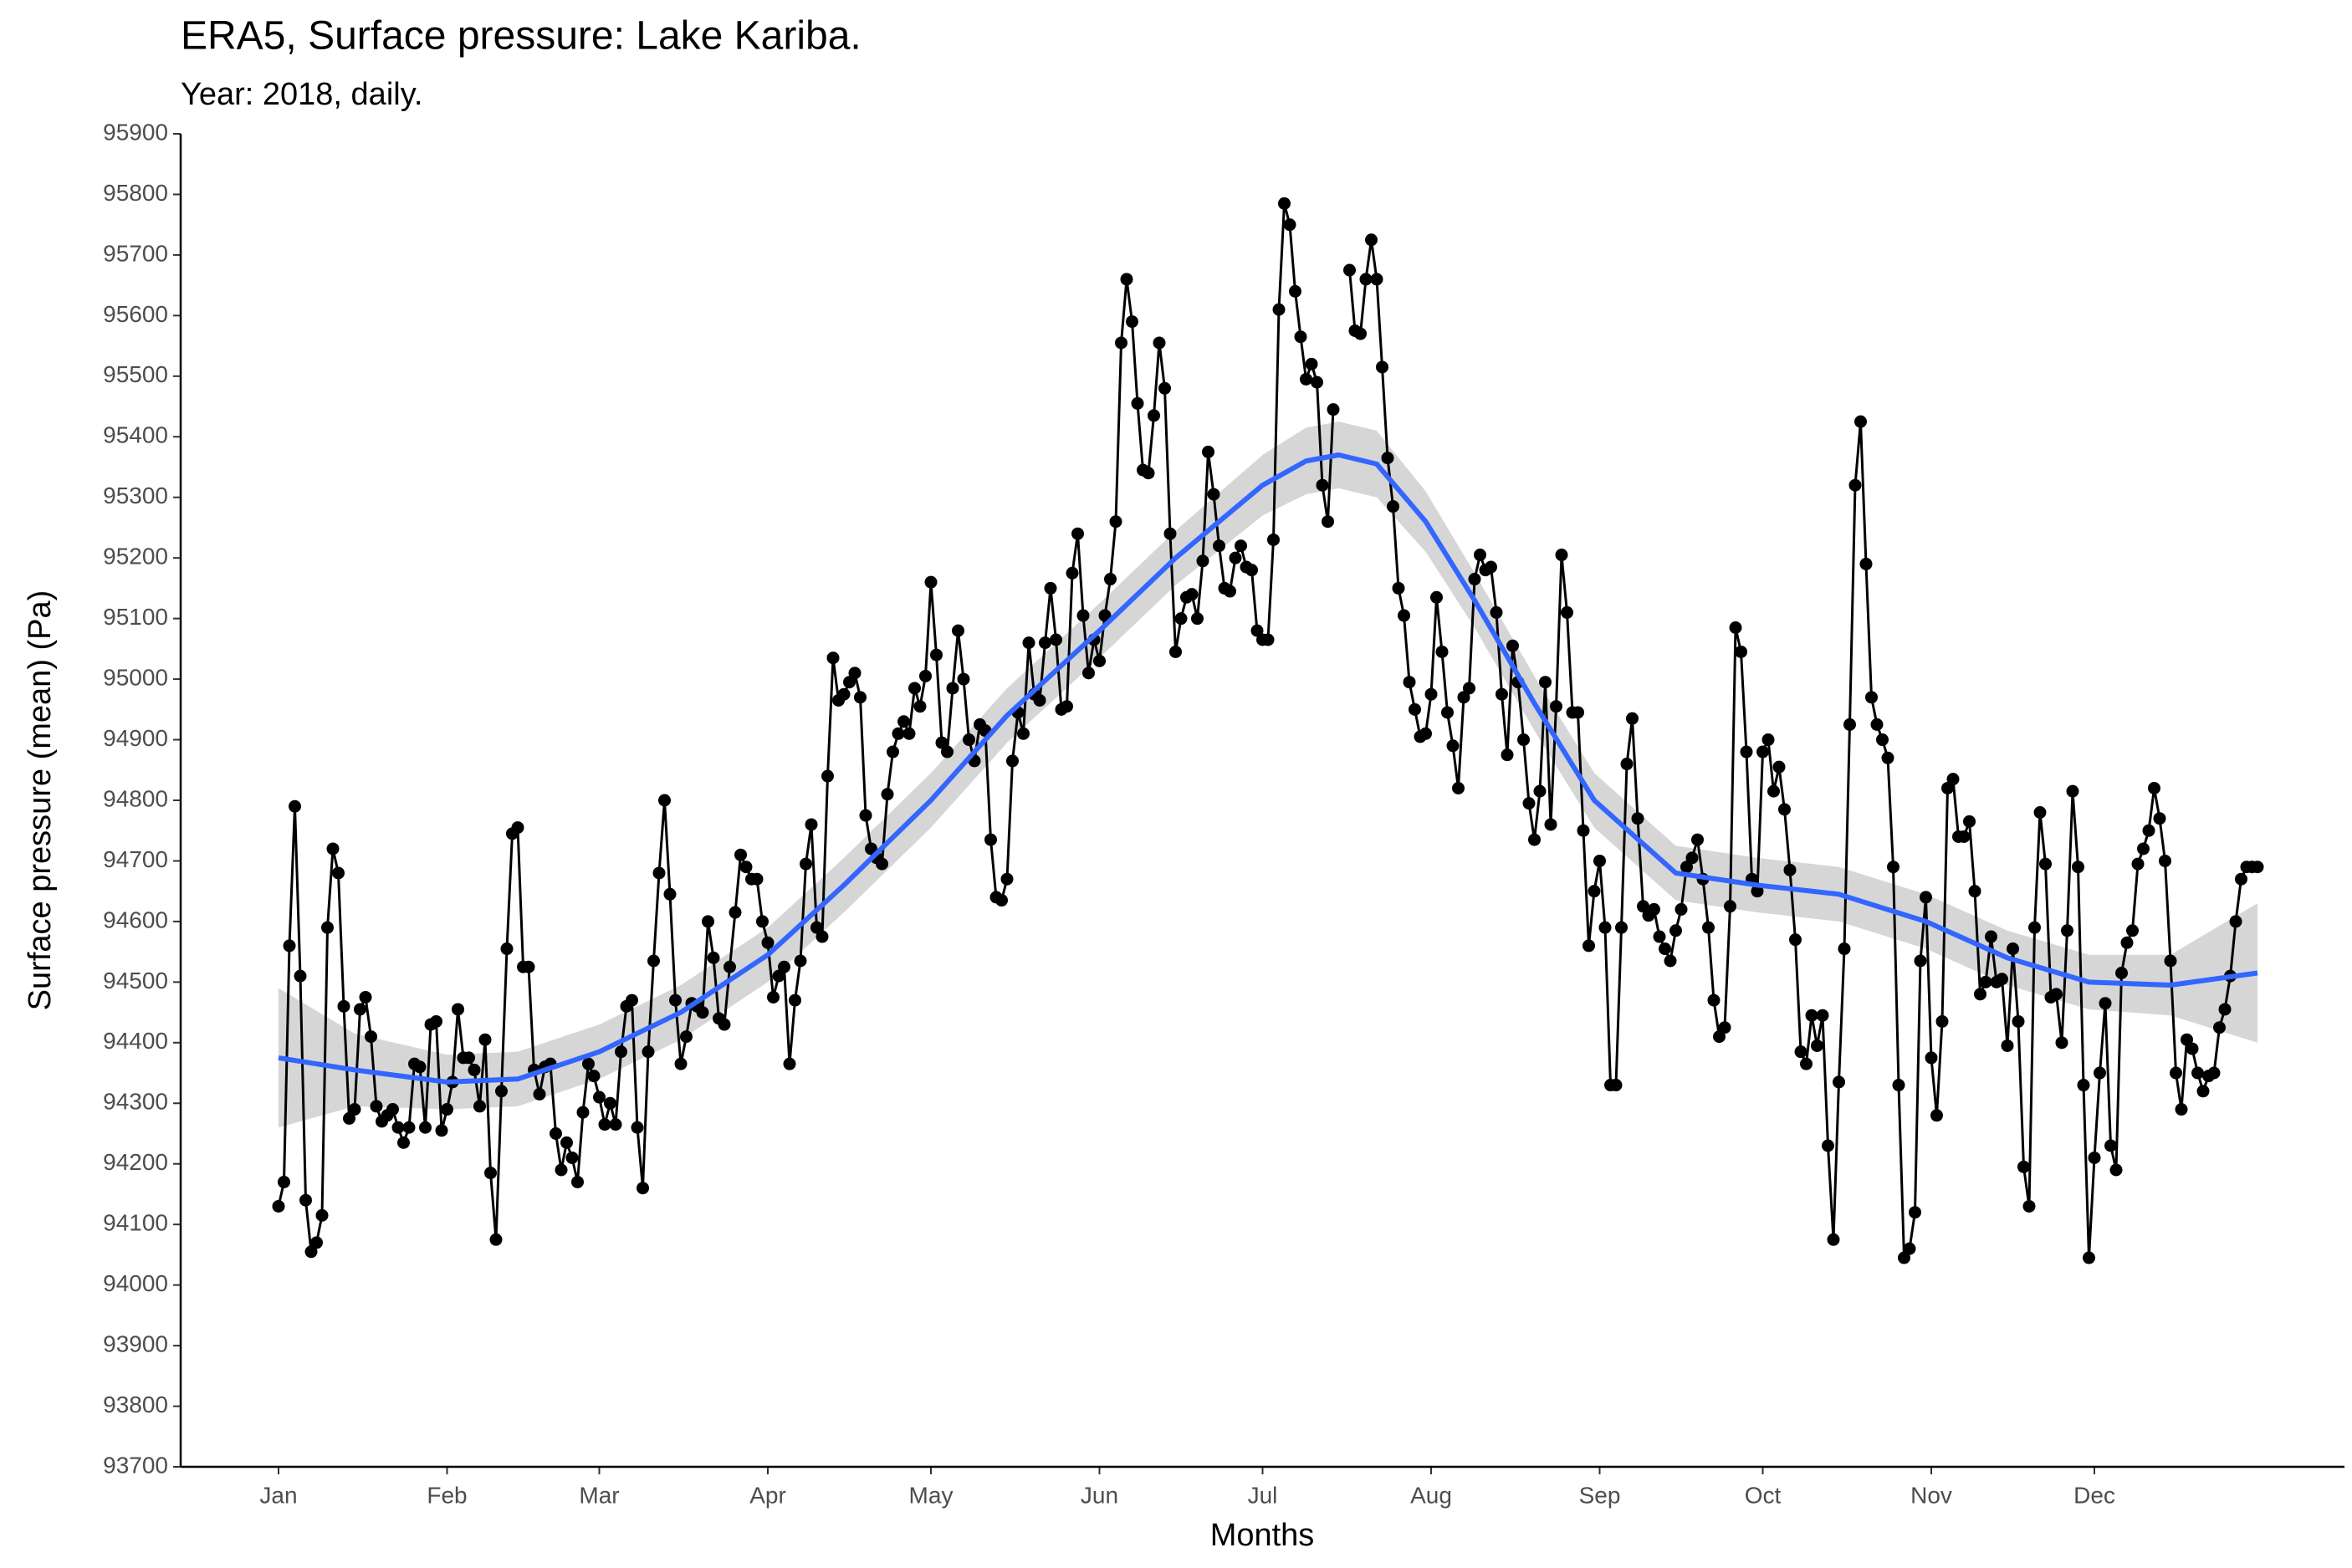 This screenshot has width=2352, height=1568. What do you see at coordinates (135, 1404) in the screenshot?
I see `y-tick-label: 93800` at bounding box center [135, 1404].